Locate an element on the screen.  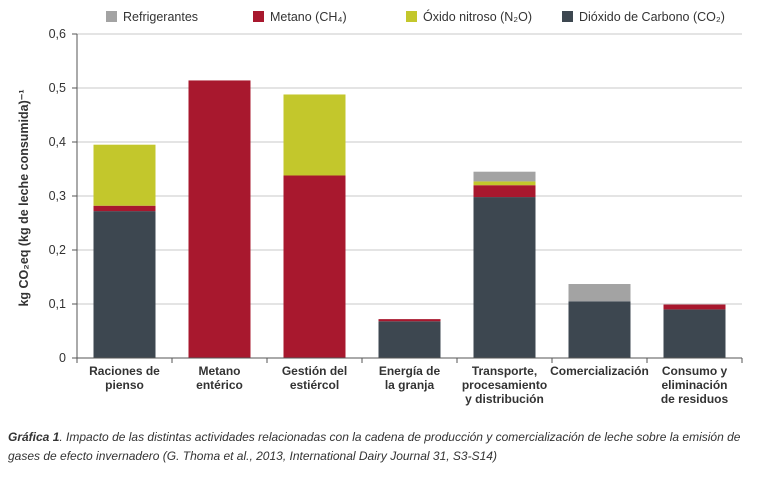
y-axis-label: kg CO₂eq (kg de leche consumida)⁻¹ is located at coordinates (24, 197).